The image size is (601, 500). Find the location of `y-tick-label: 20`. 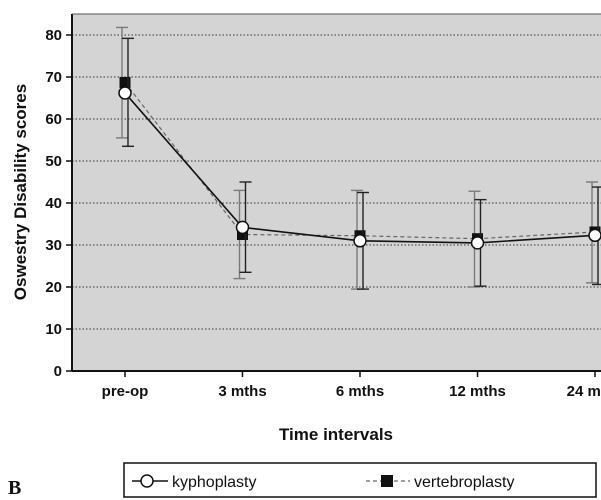

y-tick-label: 20 is located at coordinates (53, 287).